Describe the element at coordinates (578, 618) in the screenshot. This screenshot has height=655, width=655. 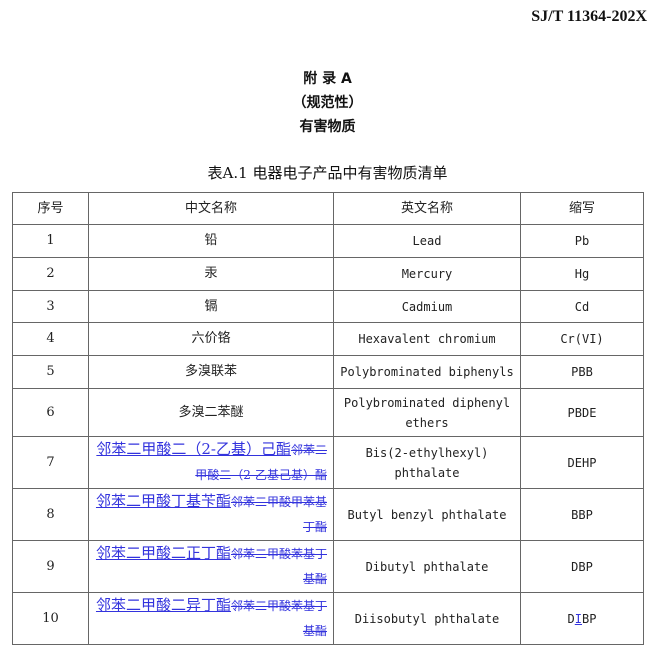
I see `inserted-text: I` at that location.